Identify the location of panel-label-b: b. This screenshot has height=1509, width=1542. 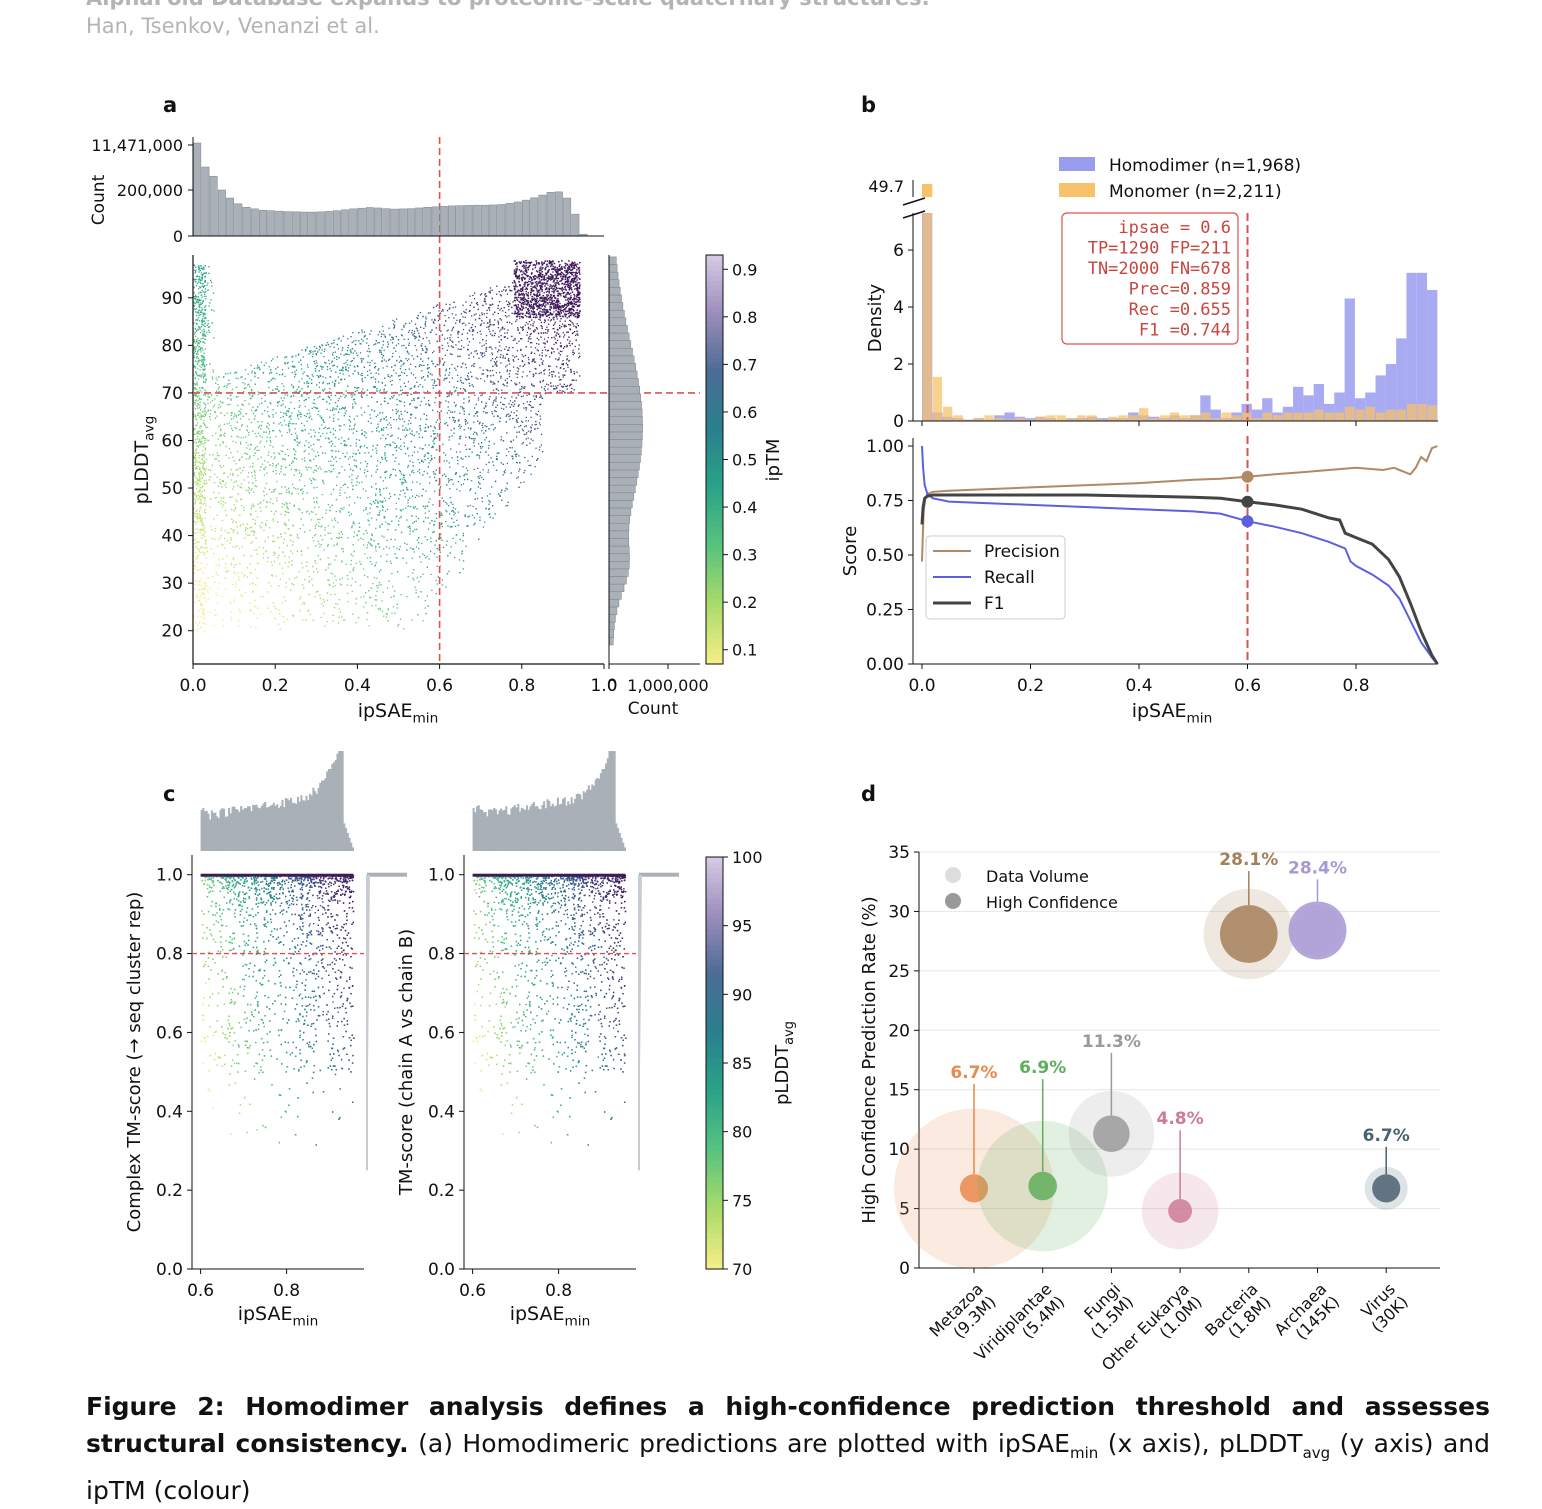
(869, 105).